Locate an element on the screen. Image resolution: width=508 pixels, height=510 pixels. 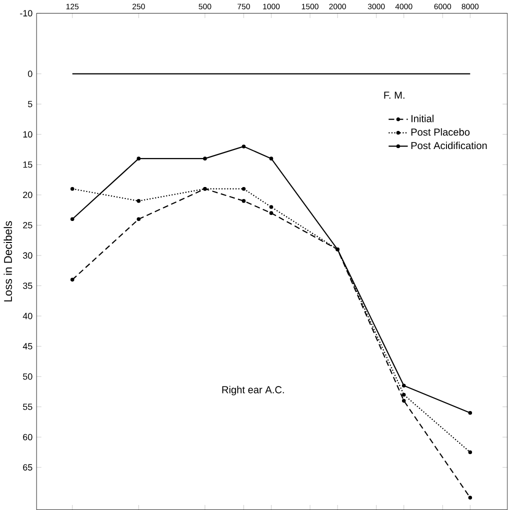
y-tick-label: 55 is located at coordinates (27, 407).